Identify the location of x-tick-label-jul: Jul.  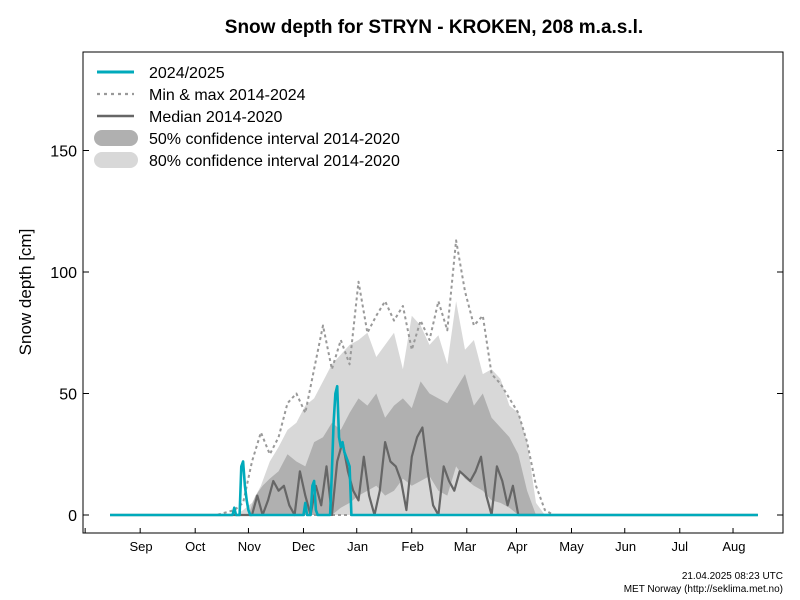
(679, 546).